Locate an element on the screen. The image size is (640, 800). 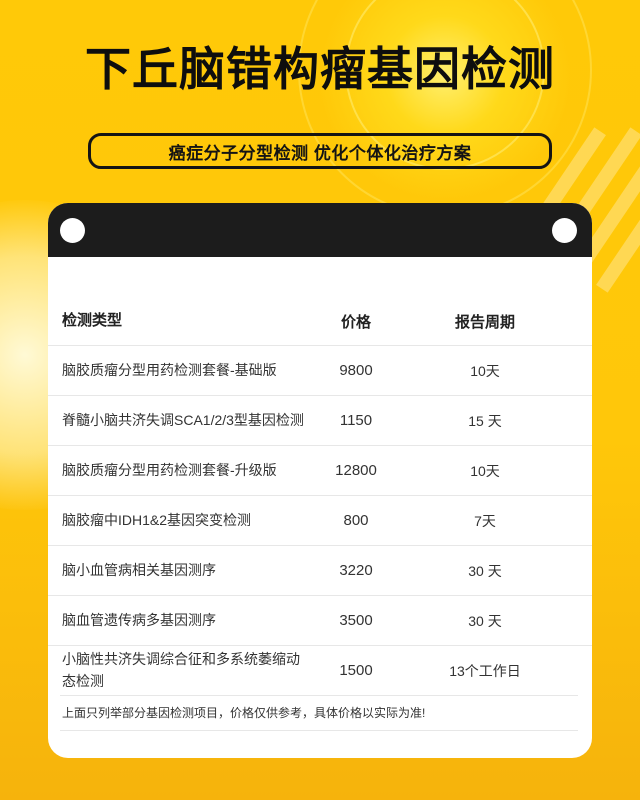
test-name: 脑胶质瘤分型用药检测套餐-基础版 is located at coordinates (169, 369).